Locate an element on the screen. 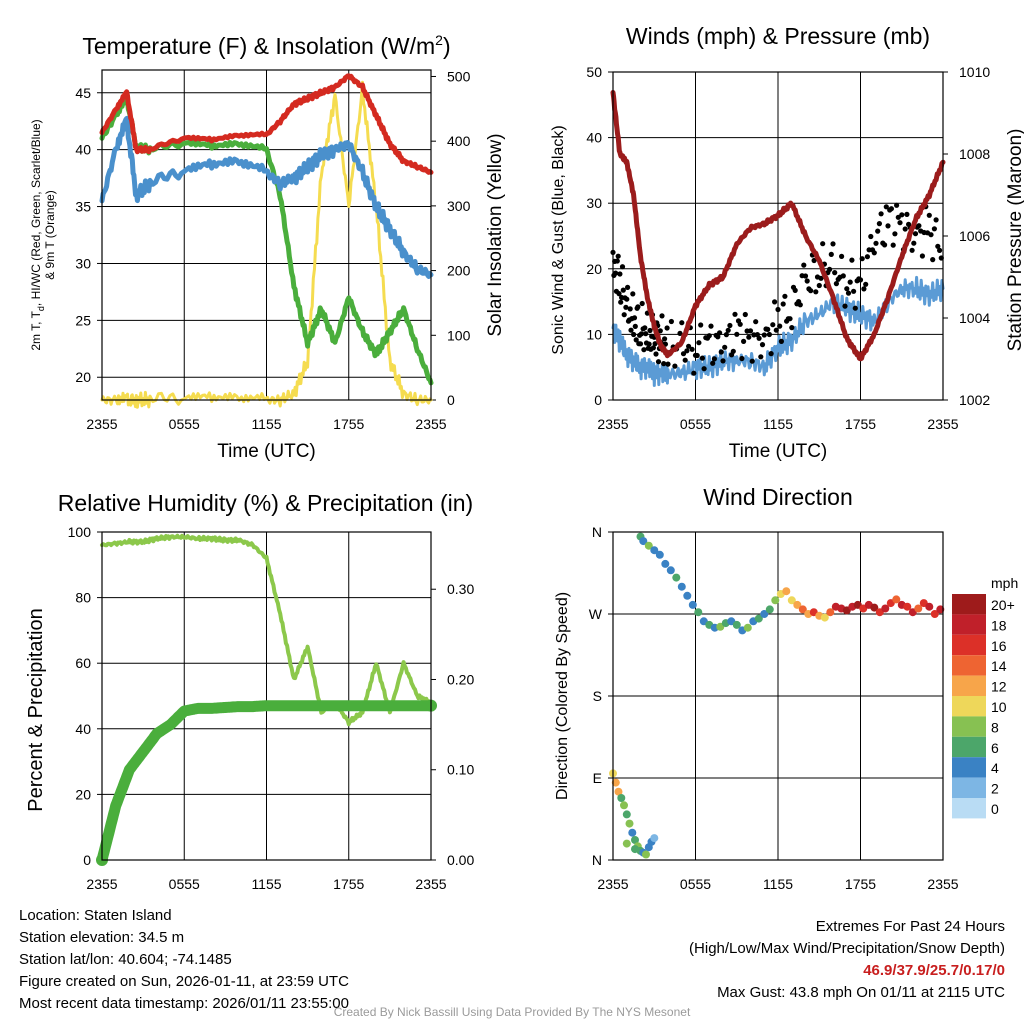 This screenshot has height=1024, width=1024. humidity-ytick-label: 20 is located at coordinates (83, 794).